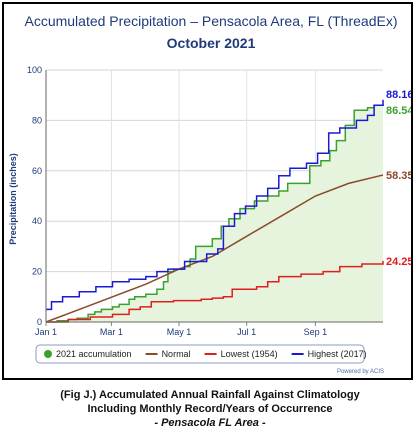 This screenshot has width=420, height=438. Describe the element at coordinates (48, 354) in the screenshot. I see `legend-marker-2021-accumulation` at that location.